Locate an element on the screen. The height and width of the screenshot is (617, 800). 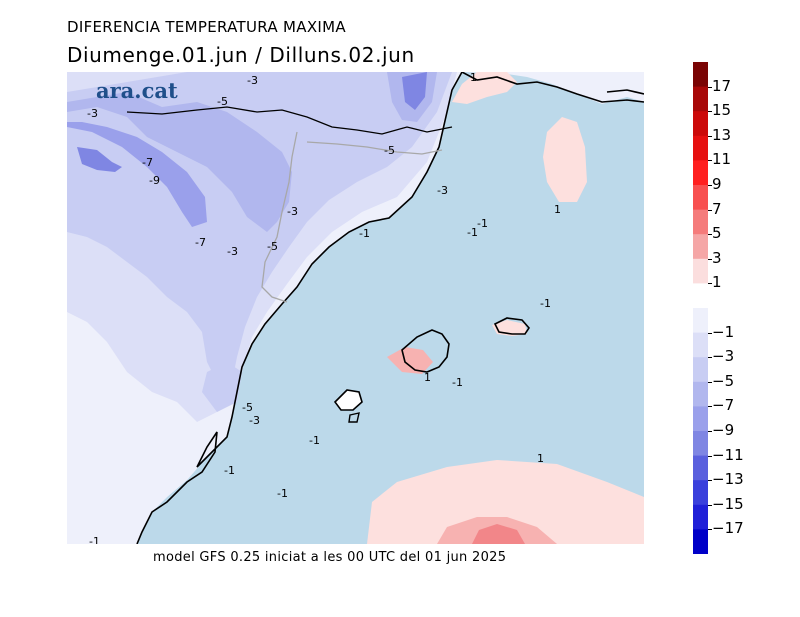
warm-area-south is located at coordinates (505, 502).